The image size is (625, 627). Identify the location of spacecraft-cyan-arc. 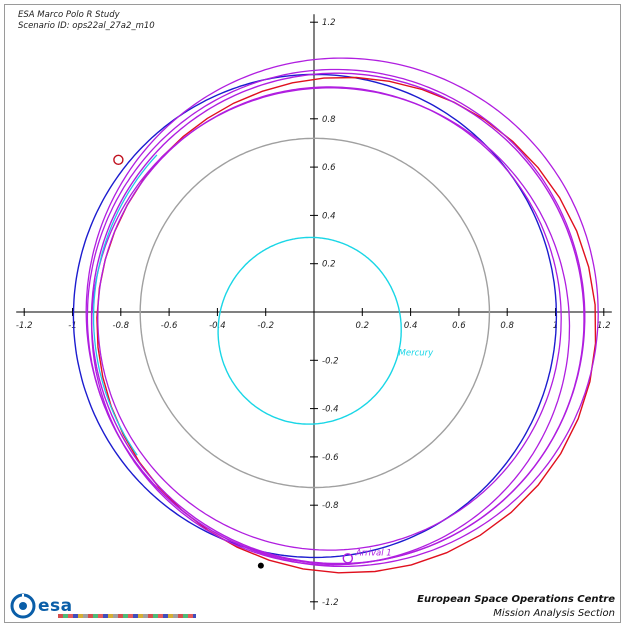
(125, 305).